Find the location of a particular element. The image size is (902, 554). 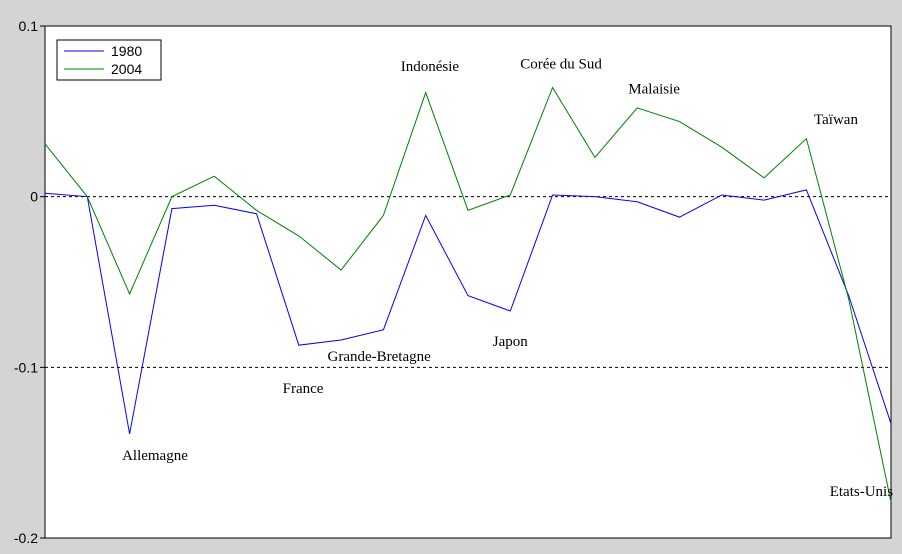

annotation-label: Grande-Bretagne is located at coordinates (380, 357).